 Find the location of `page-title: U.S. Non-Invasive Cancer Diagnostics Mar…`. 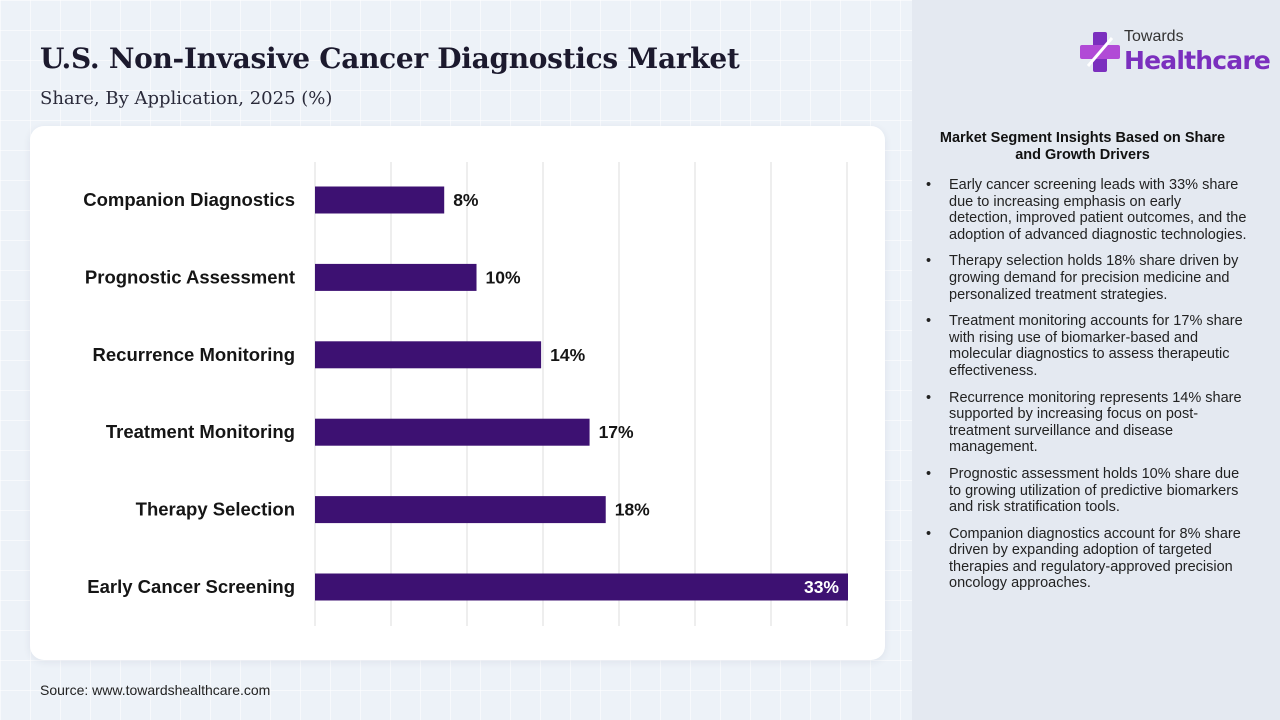

page-title: U.S. Non-Invasive Cancer Diagnostics Mar… is located at coordinates (390, 58).